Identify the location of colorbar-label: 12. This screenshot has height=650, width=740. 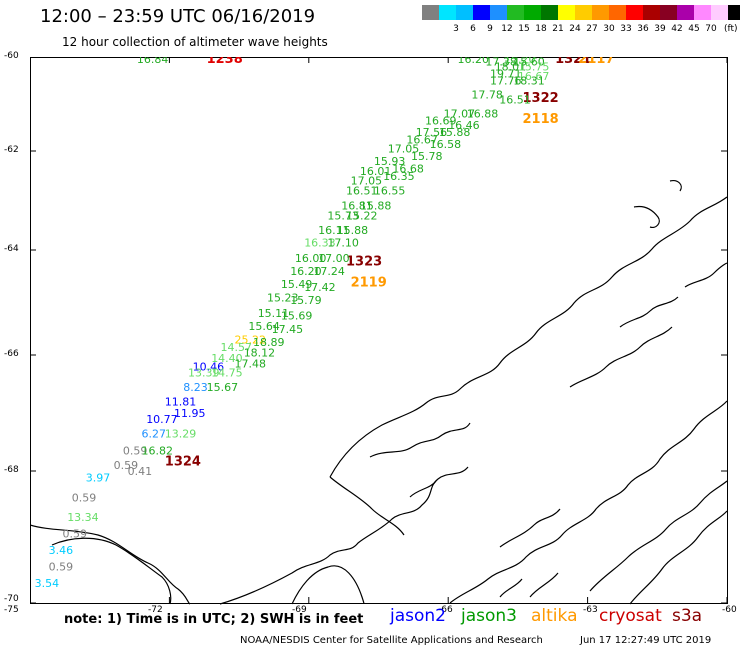
(507, 29).